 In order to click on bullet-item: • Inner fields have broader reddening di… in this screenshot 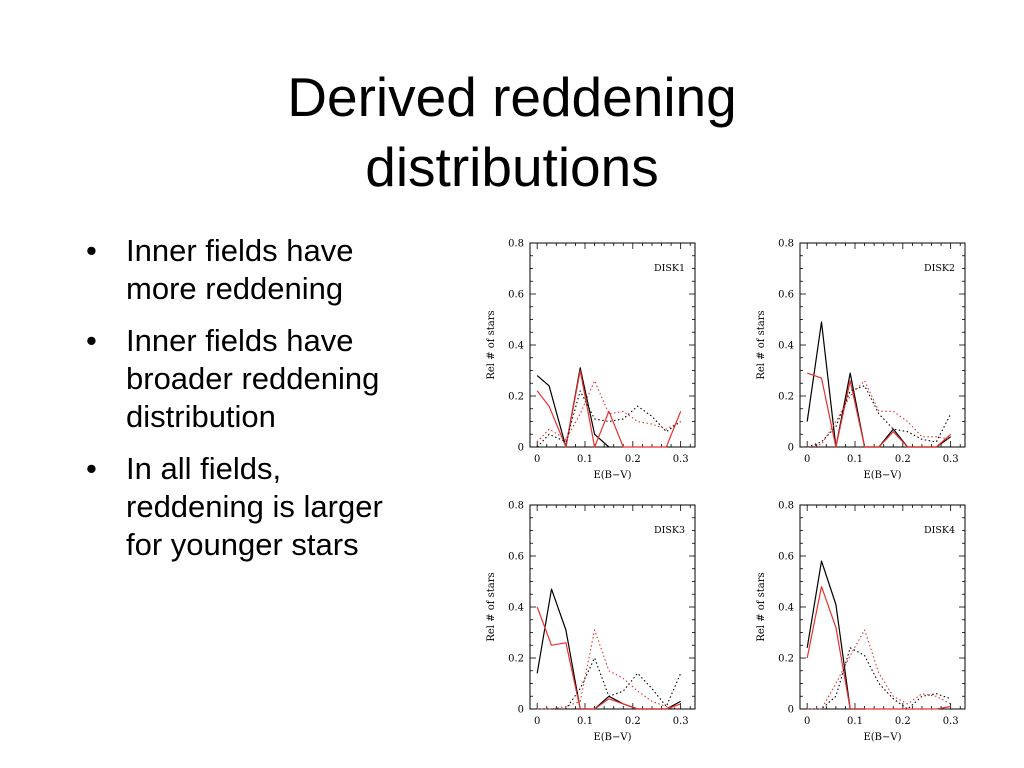, I will do `click(276, 379)`.